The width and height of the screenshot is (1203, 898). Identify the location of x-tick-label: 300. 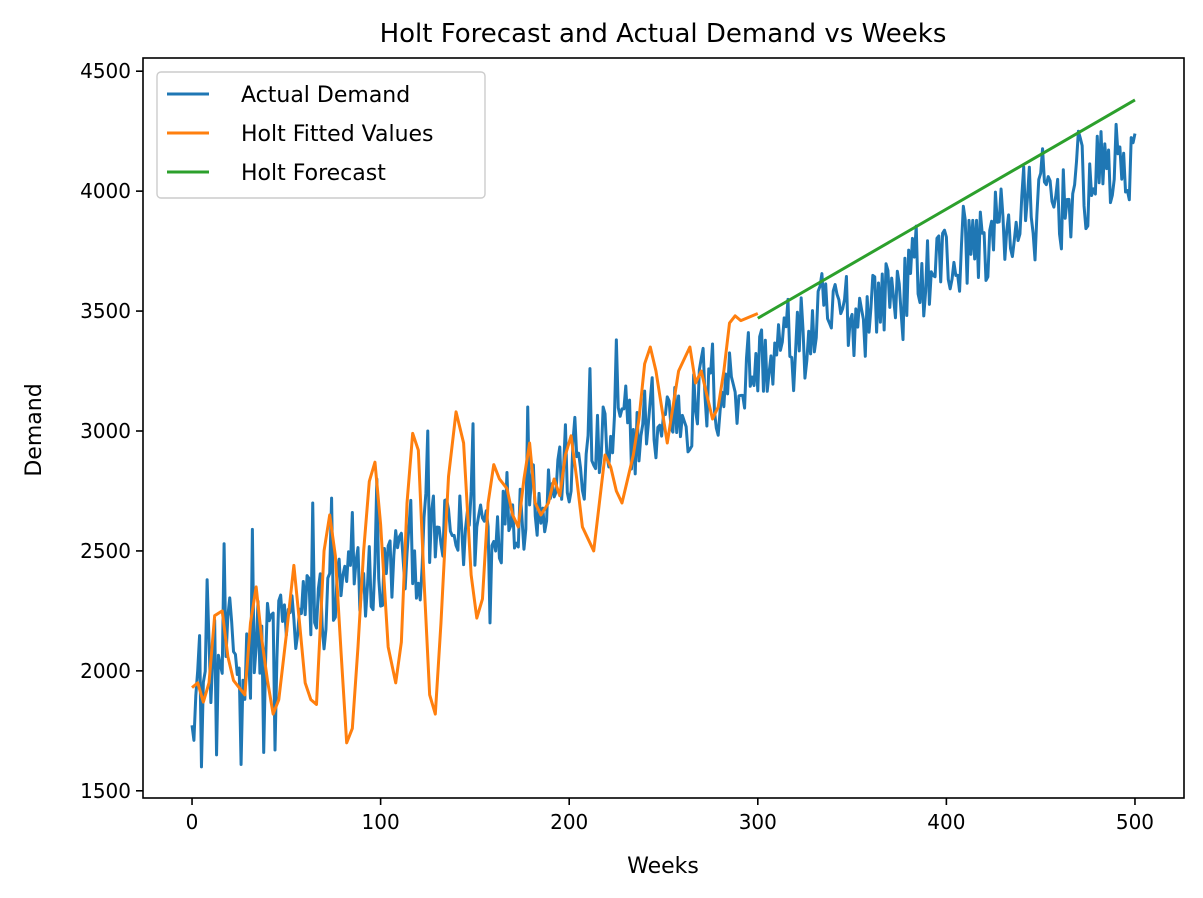
(758, 822).